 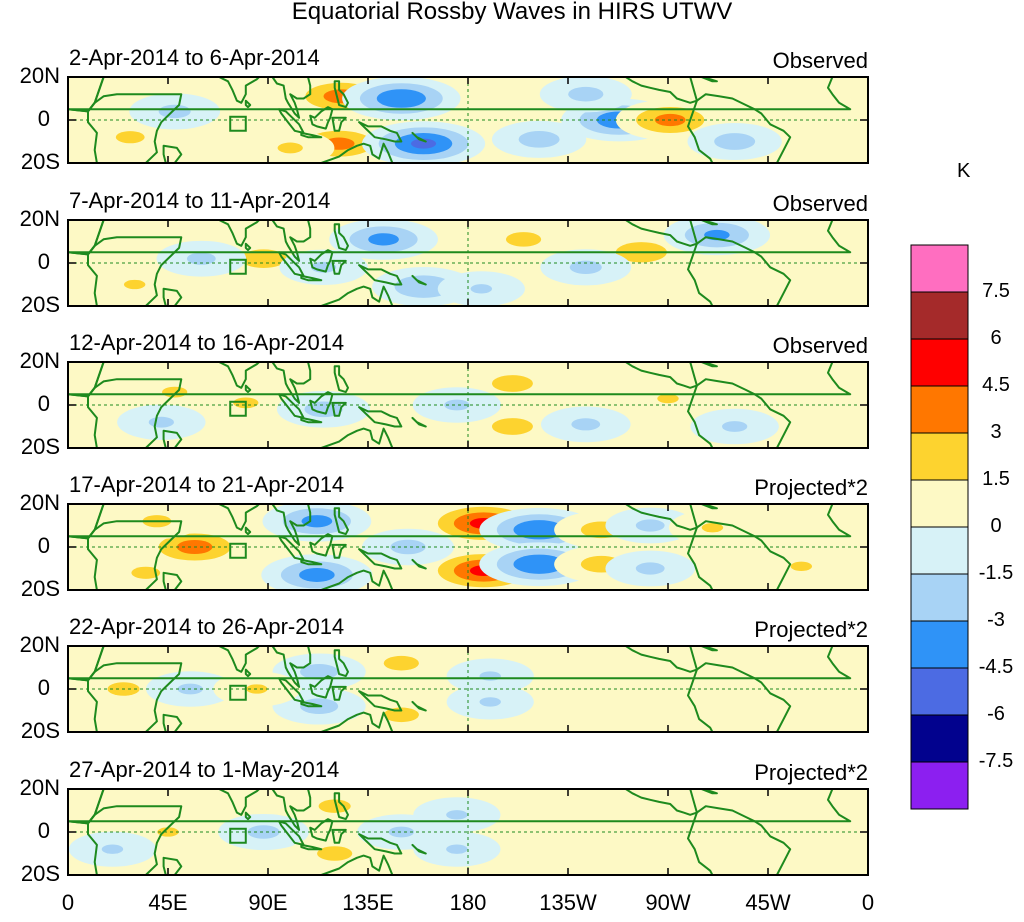 What do you see at coordinates (68, 902) in the screenshot?
I see `lon-label: 0` at bounding box center [68, 902].